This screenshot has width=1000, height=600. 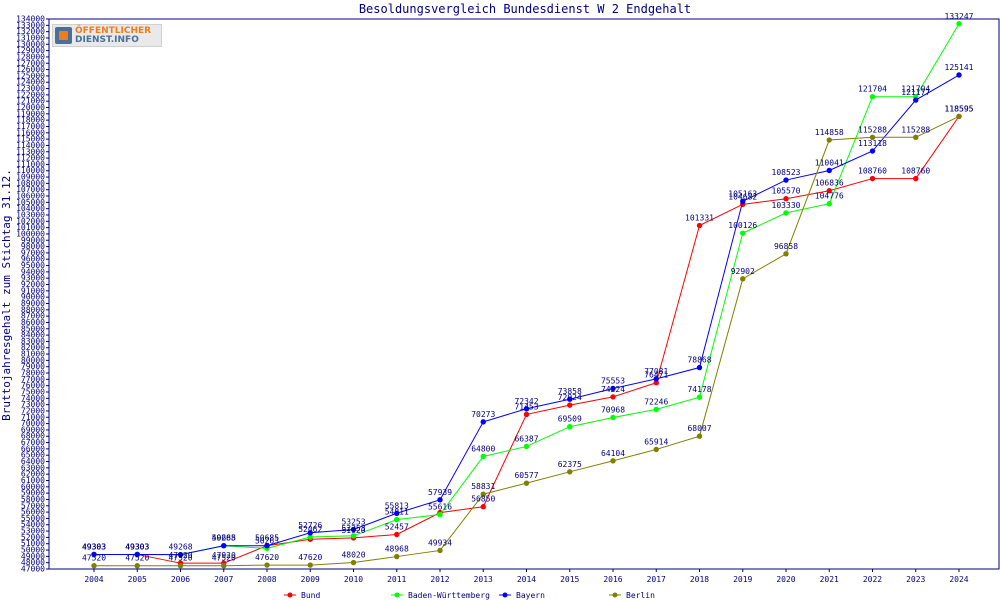 What do you see at coordinates (699, 360) in the screenshot?
I see `data-label: 78868` at bounding box center [699, 360].